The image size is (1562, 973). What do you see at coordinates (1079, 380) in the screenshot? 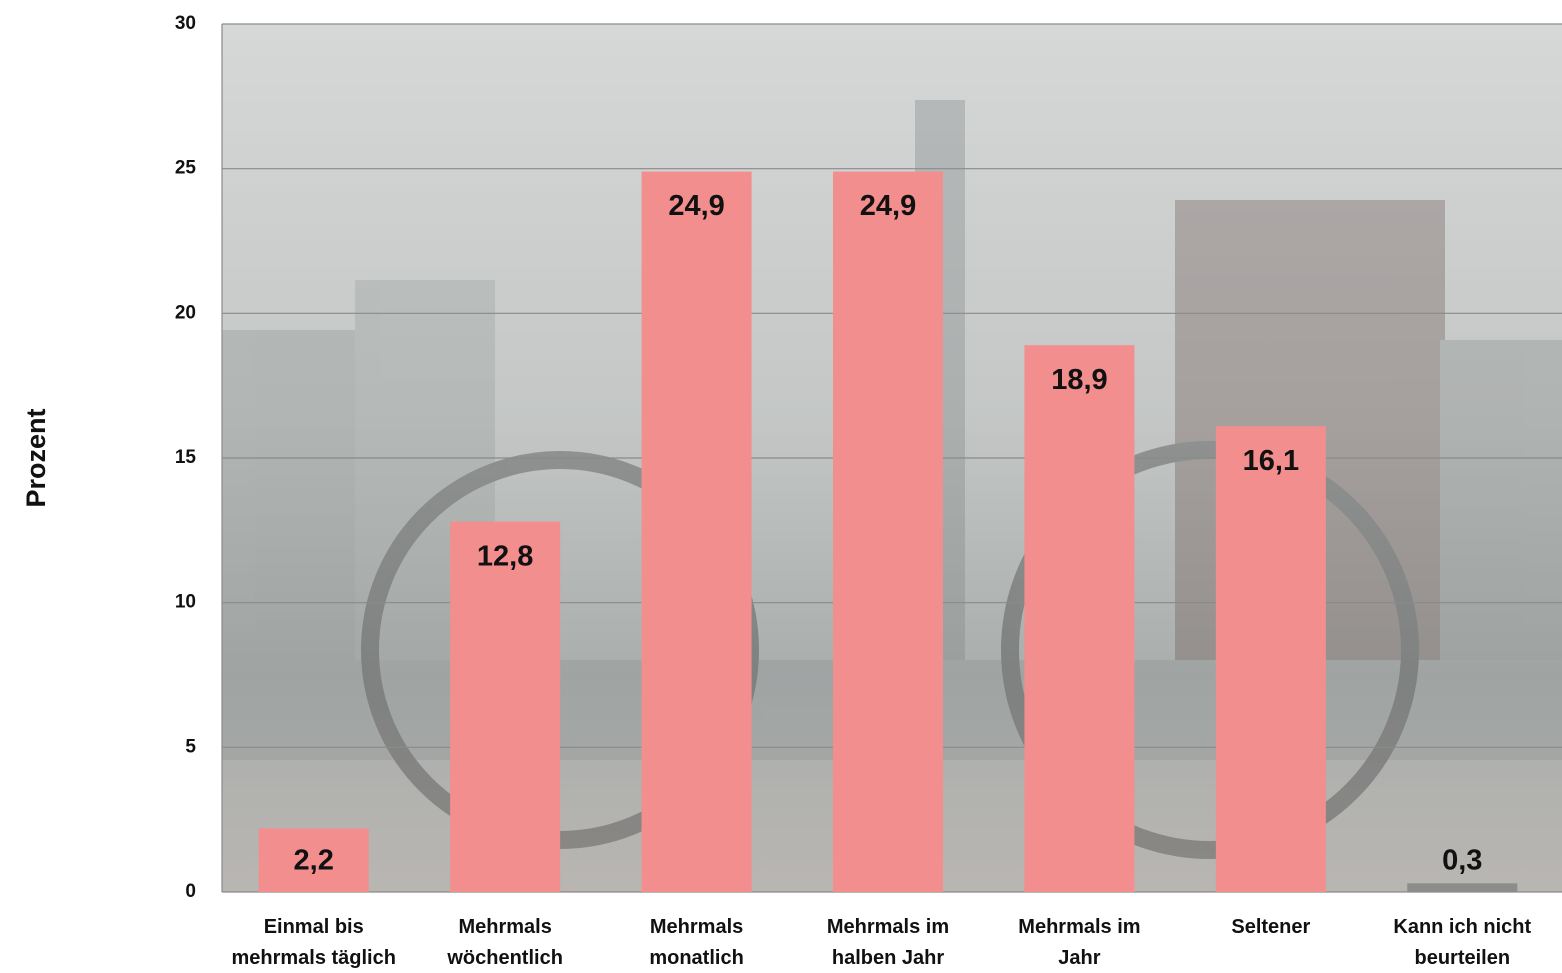
I see `value-label: 18,9` at bounding box center [1079, 380].